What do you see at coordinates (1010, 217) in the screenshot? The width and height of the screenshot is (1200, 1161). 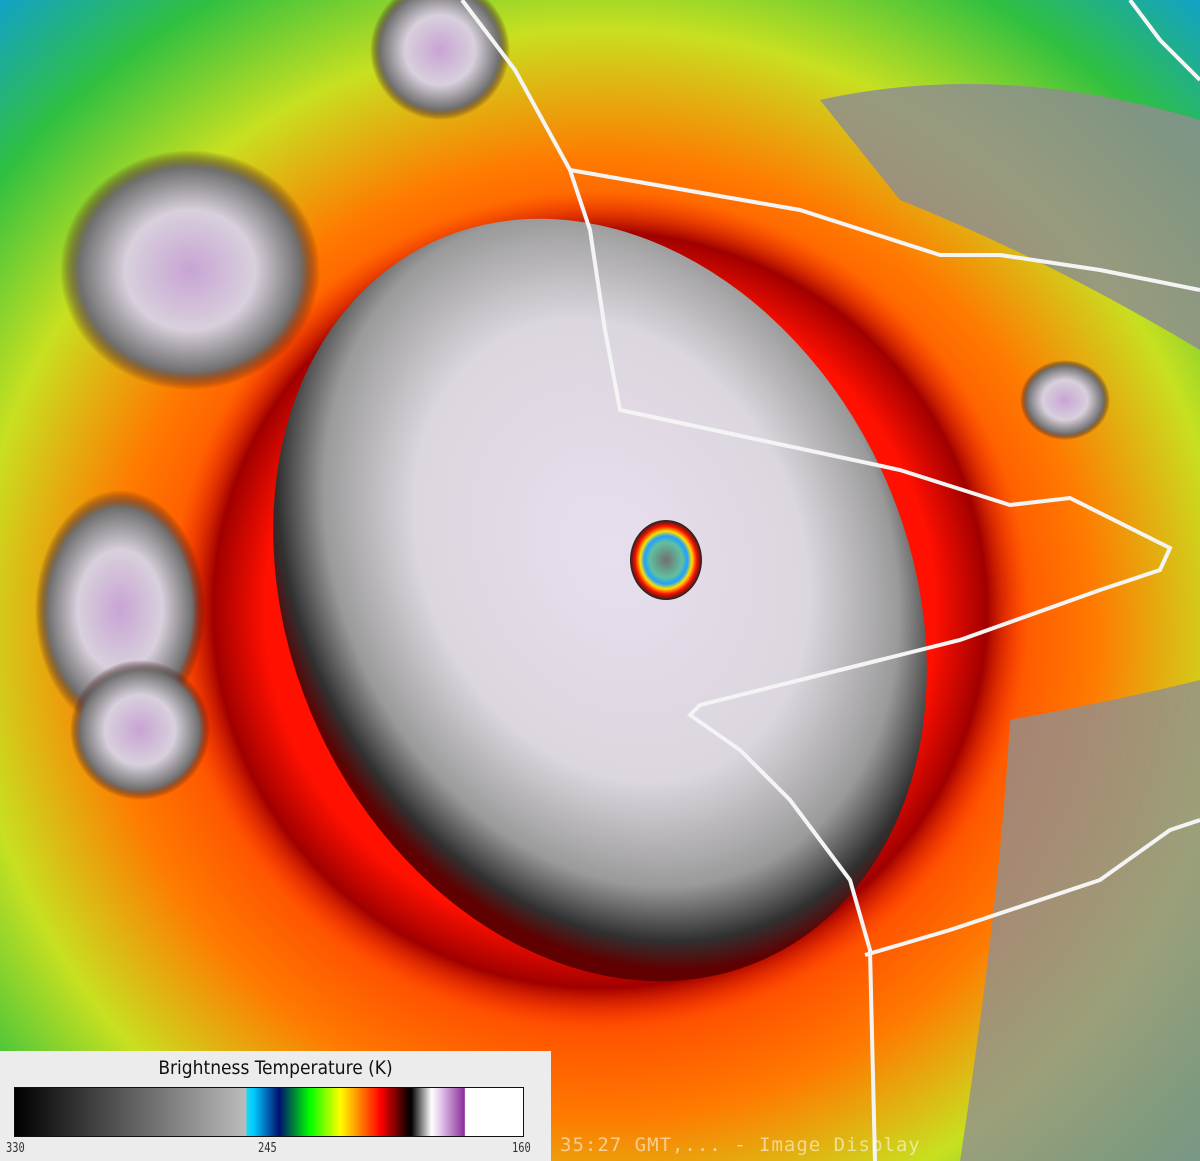 I see `clear-region-north` at bounding box center [1010, 217].